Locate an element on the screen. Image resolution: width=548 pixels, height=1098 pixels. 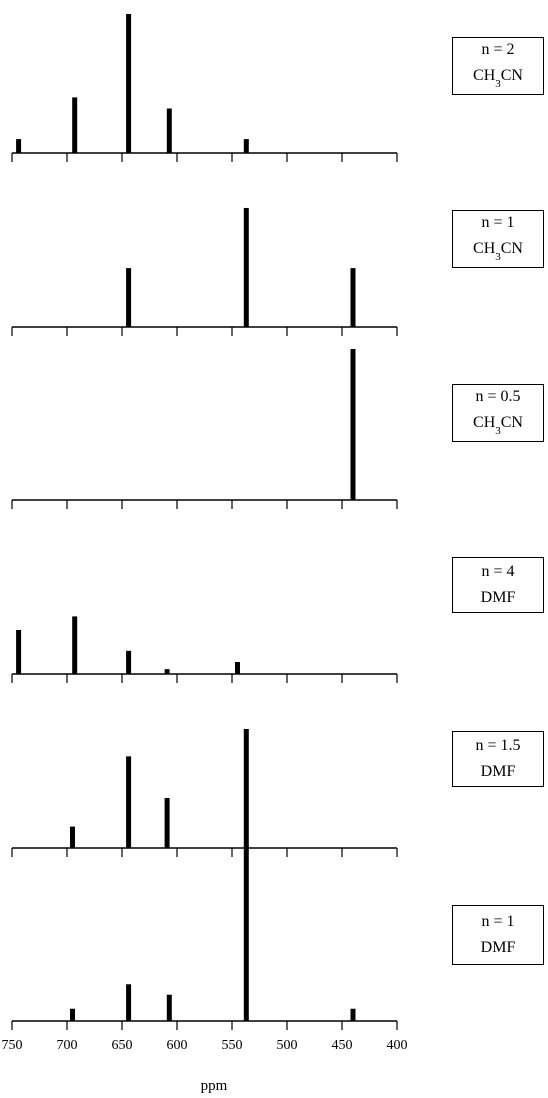
x-tick-label: 700 is located at coordinates (67, 1045).